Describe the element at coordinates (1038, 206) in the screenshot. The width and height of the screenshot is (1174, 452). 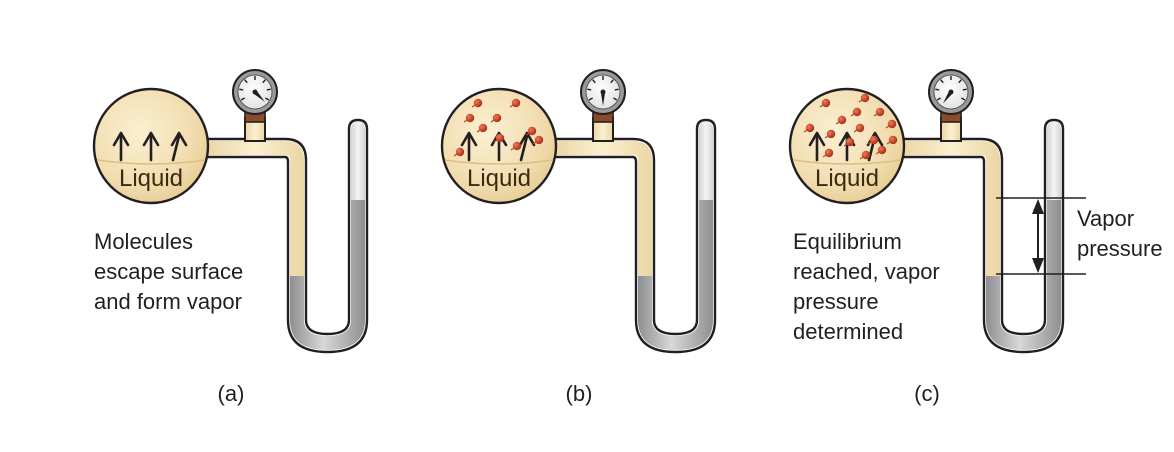
I see `arrow-up-head` at that location.